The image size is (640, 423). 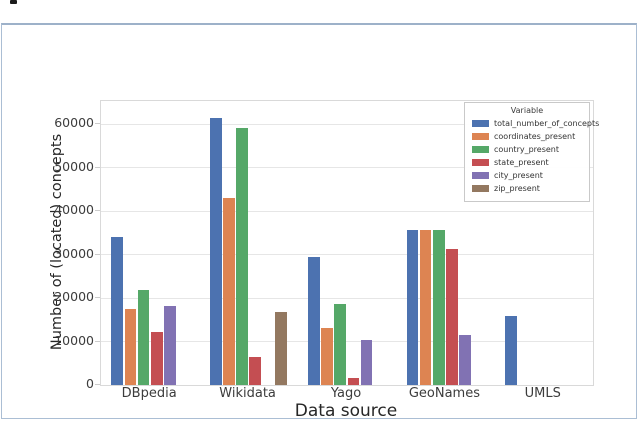 I want to click on y-tick-label: 30000, so click(x=74, y=253).